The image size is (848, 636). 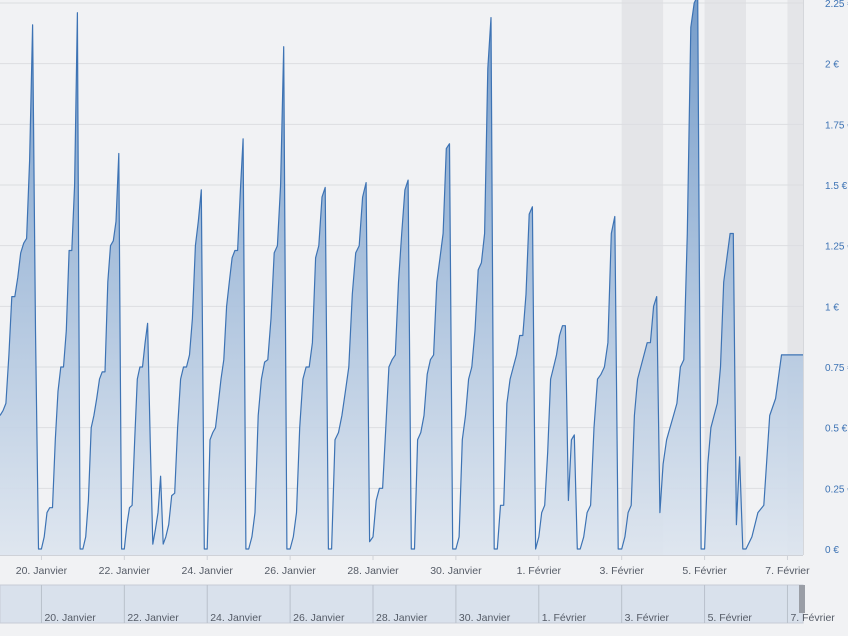 I want to click on y-tick-label: 0.75 €, so click(x=836, y=368).